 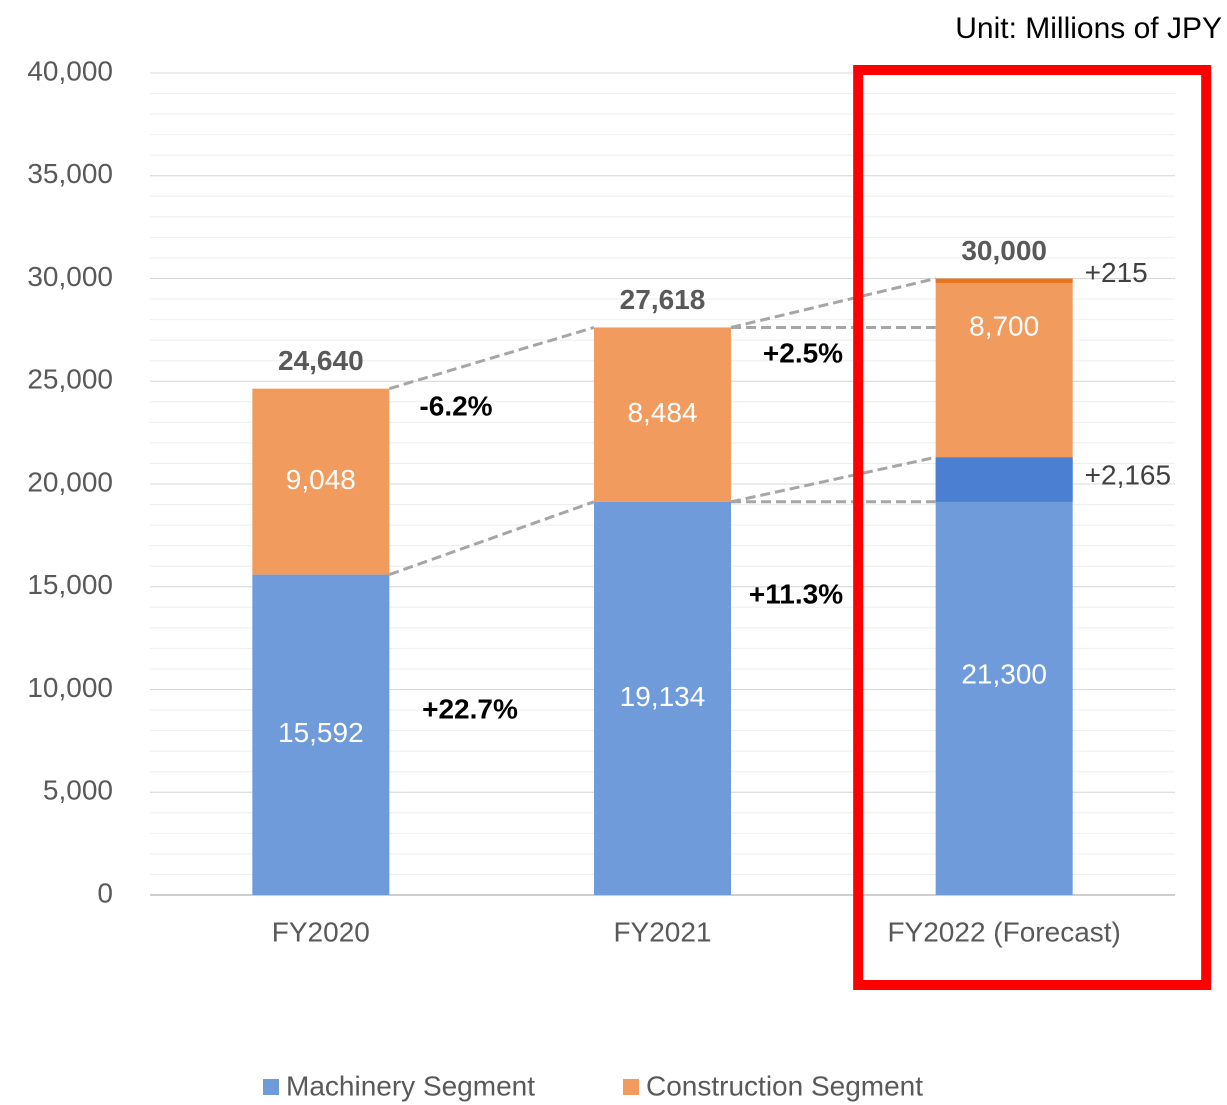 I want to click on growth-label: +22.7%, so click(x=470, y=708).